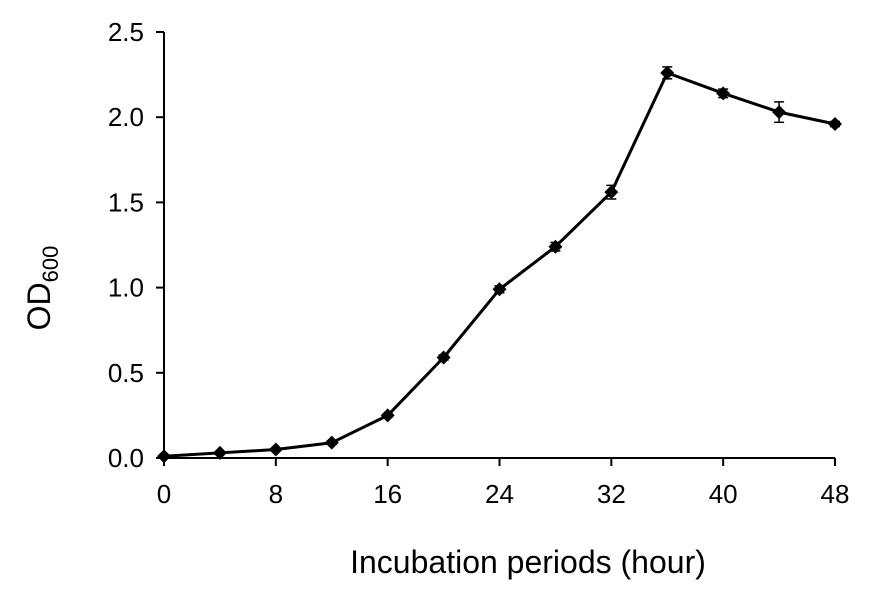 This screenshot has width=873, height=602. I want to click on x-tick-label: 8, so click(276, 494).